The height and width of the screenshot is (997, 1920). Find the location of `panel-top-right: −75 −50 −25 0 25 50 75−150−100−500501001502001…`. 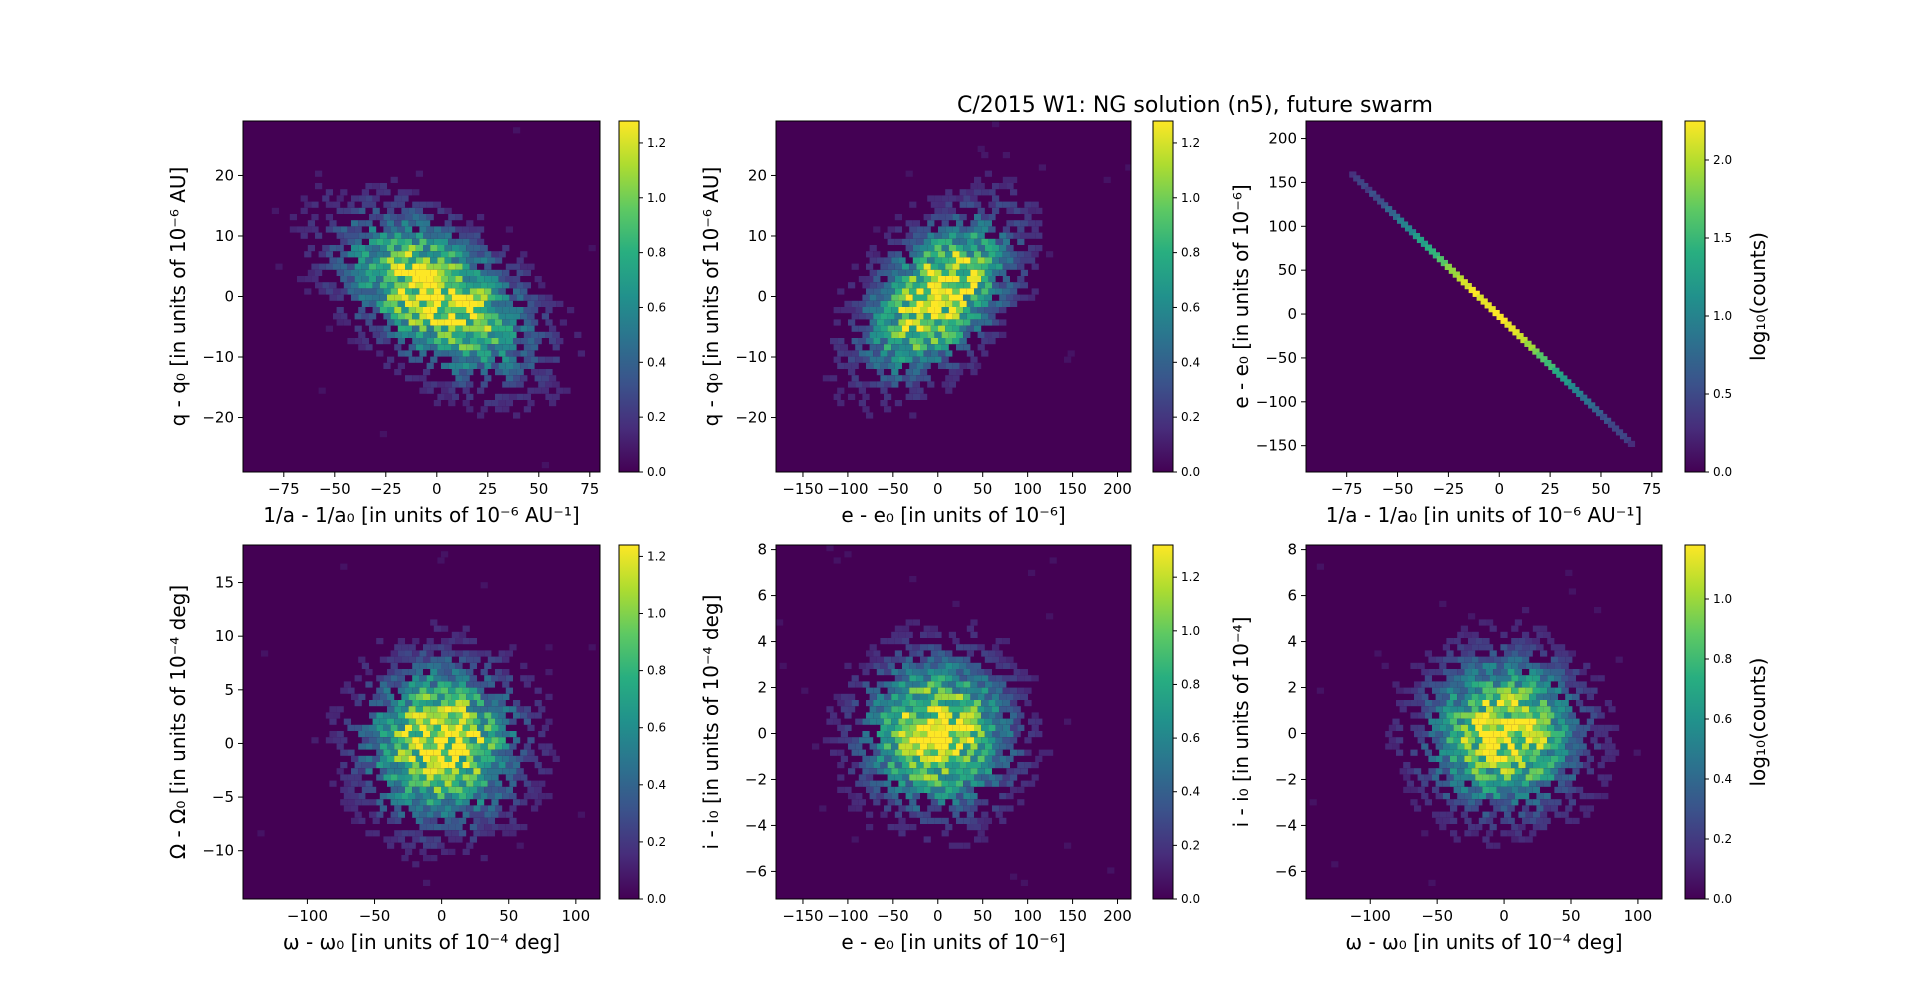

panel-top-right: −75 −50 −25 0 25 50 75−150−100−500501001502001… is located at coordinates (1499, 323).